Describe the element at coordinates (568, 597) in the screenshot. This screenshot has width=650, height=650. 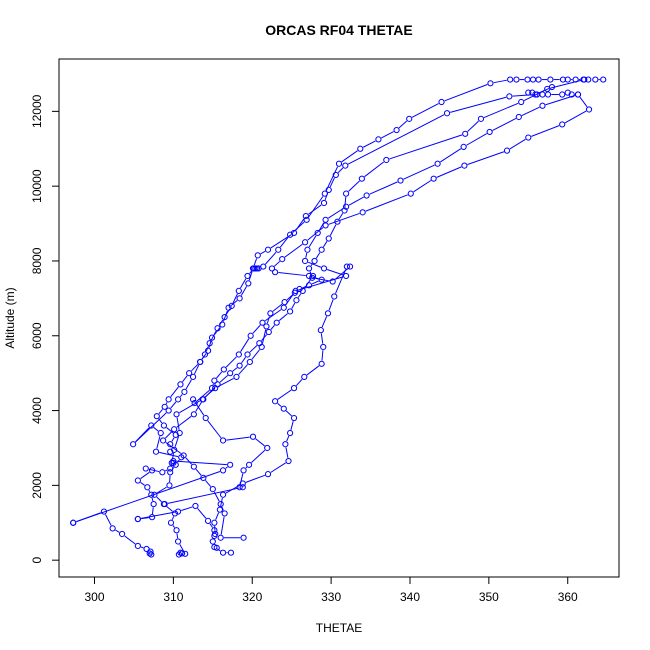
I see `x-tick-label: 360` at that location.